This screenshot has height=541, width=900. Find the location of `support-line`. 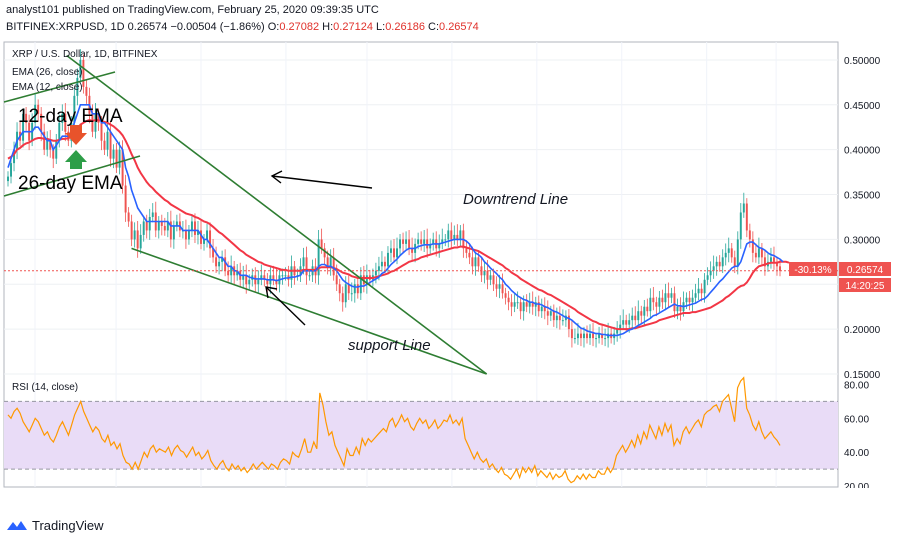

support-line is located at coordinates (309, 311).